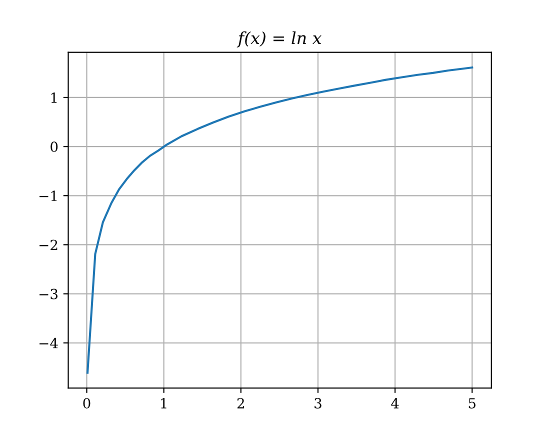 The height and width of the screenshot is (436, 546). I want to click on x-tick-label: 0, so click(86, 403).